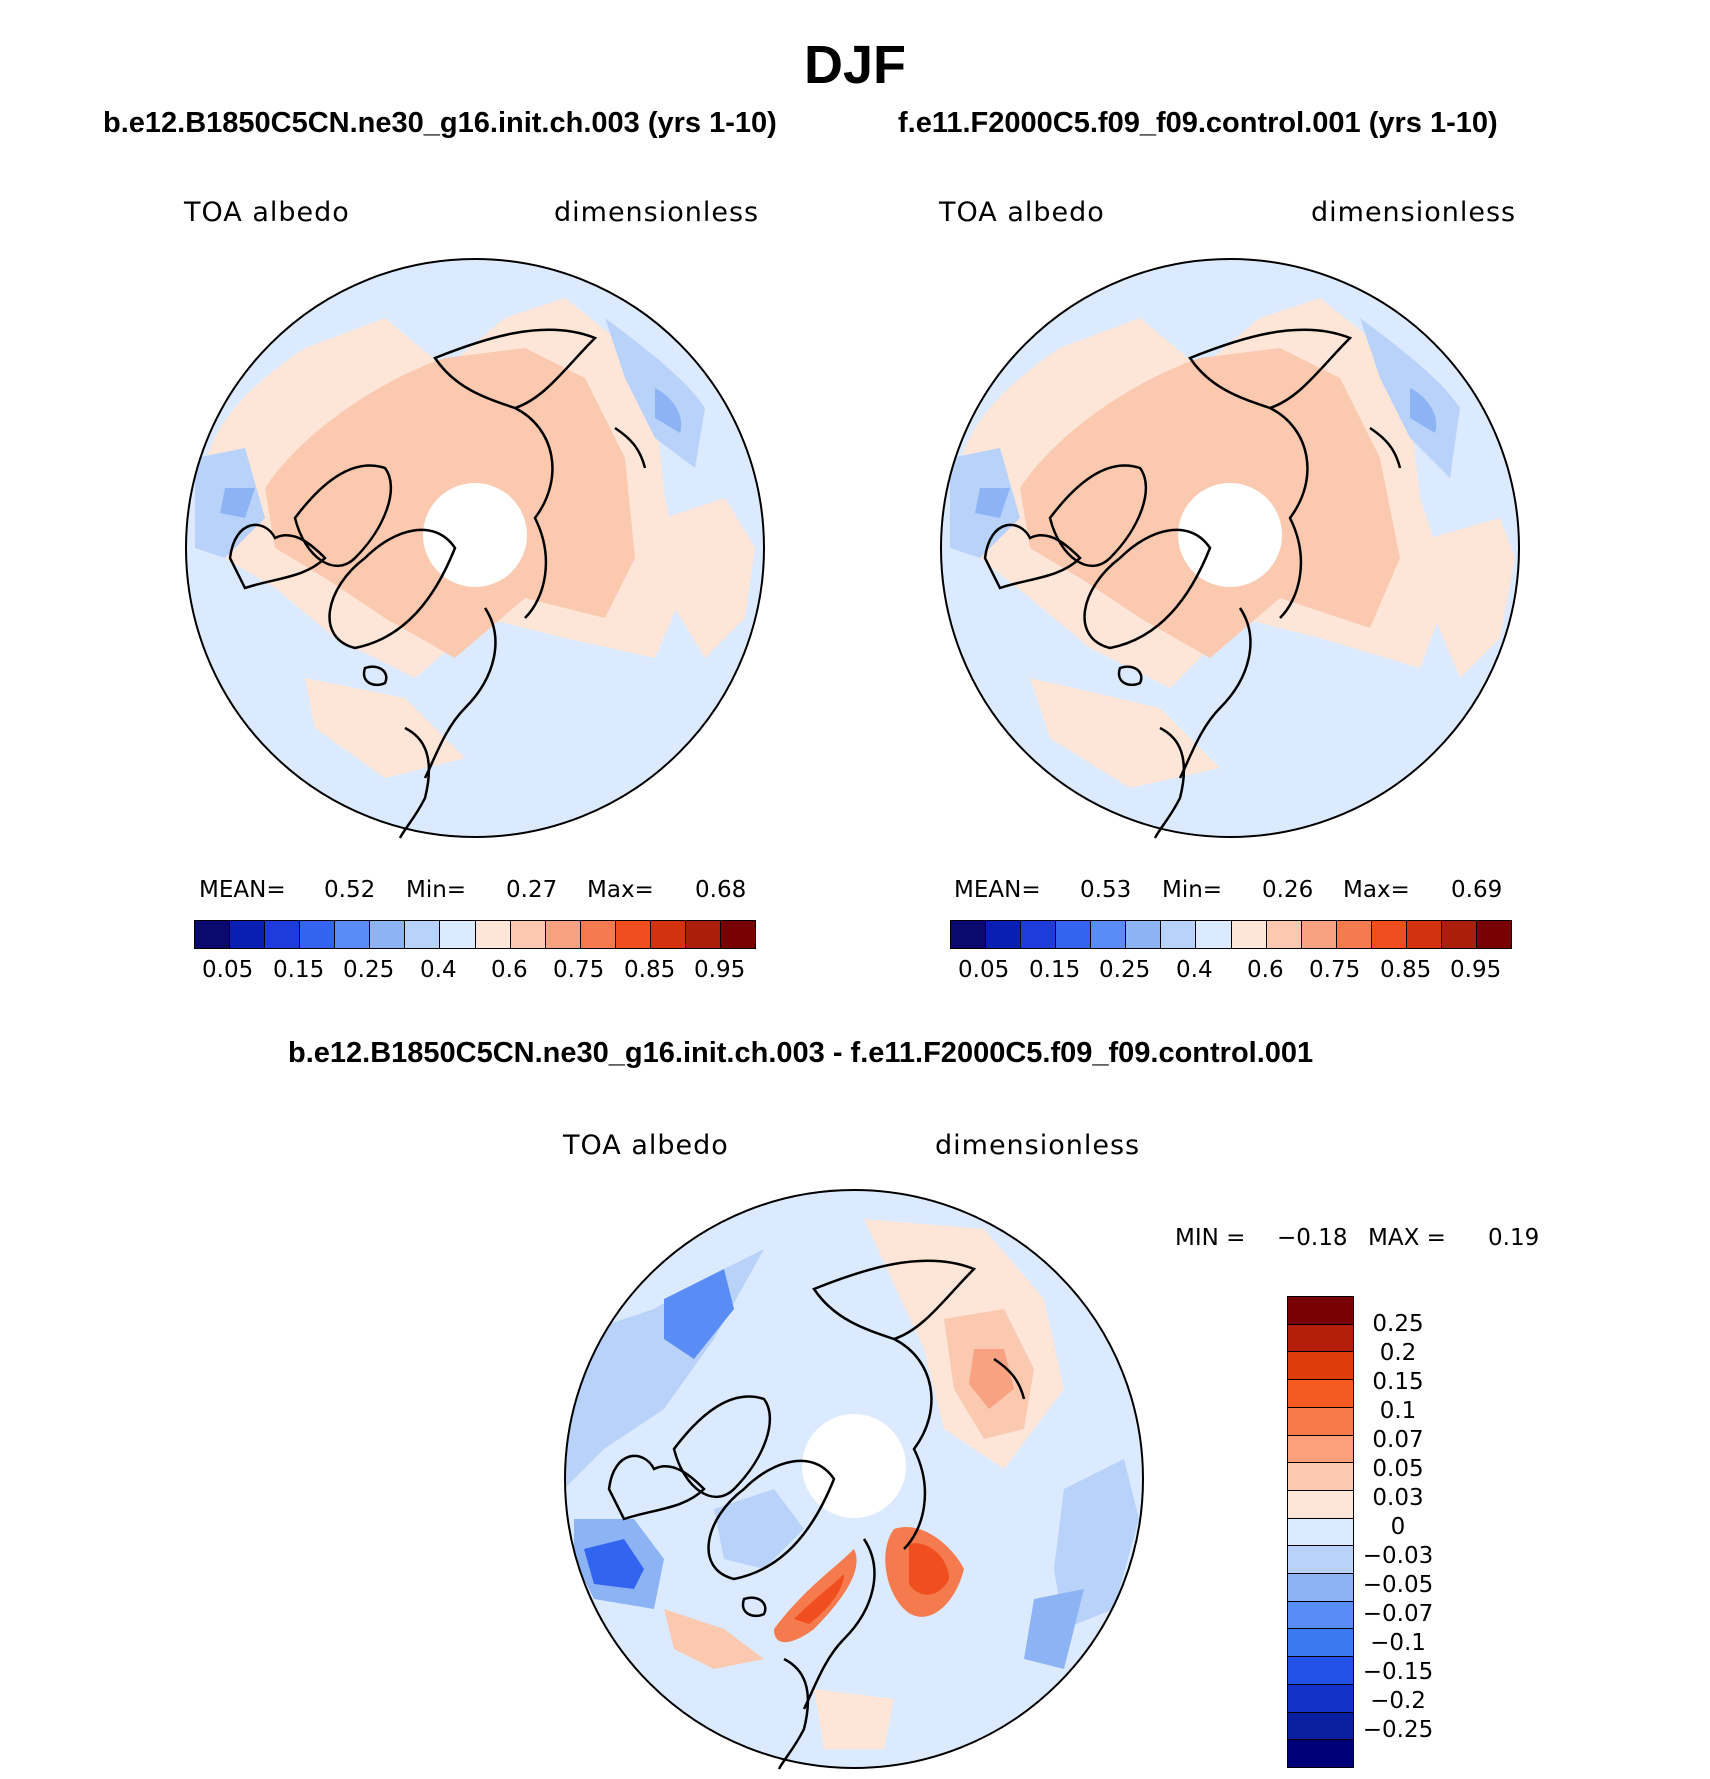 The image size is (1710, 1779). What do you see at coordinates (1398, 1701) in the screenshot?
I see `diff-colorbar-tick: −0.2` at bounding box center [1398, 1701].